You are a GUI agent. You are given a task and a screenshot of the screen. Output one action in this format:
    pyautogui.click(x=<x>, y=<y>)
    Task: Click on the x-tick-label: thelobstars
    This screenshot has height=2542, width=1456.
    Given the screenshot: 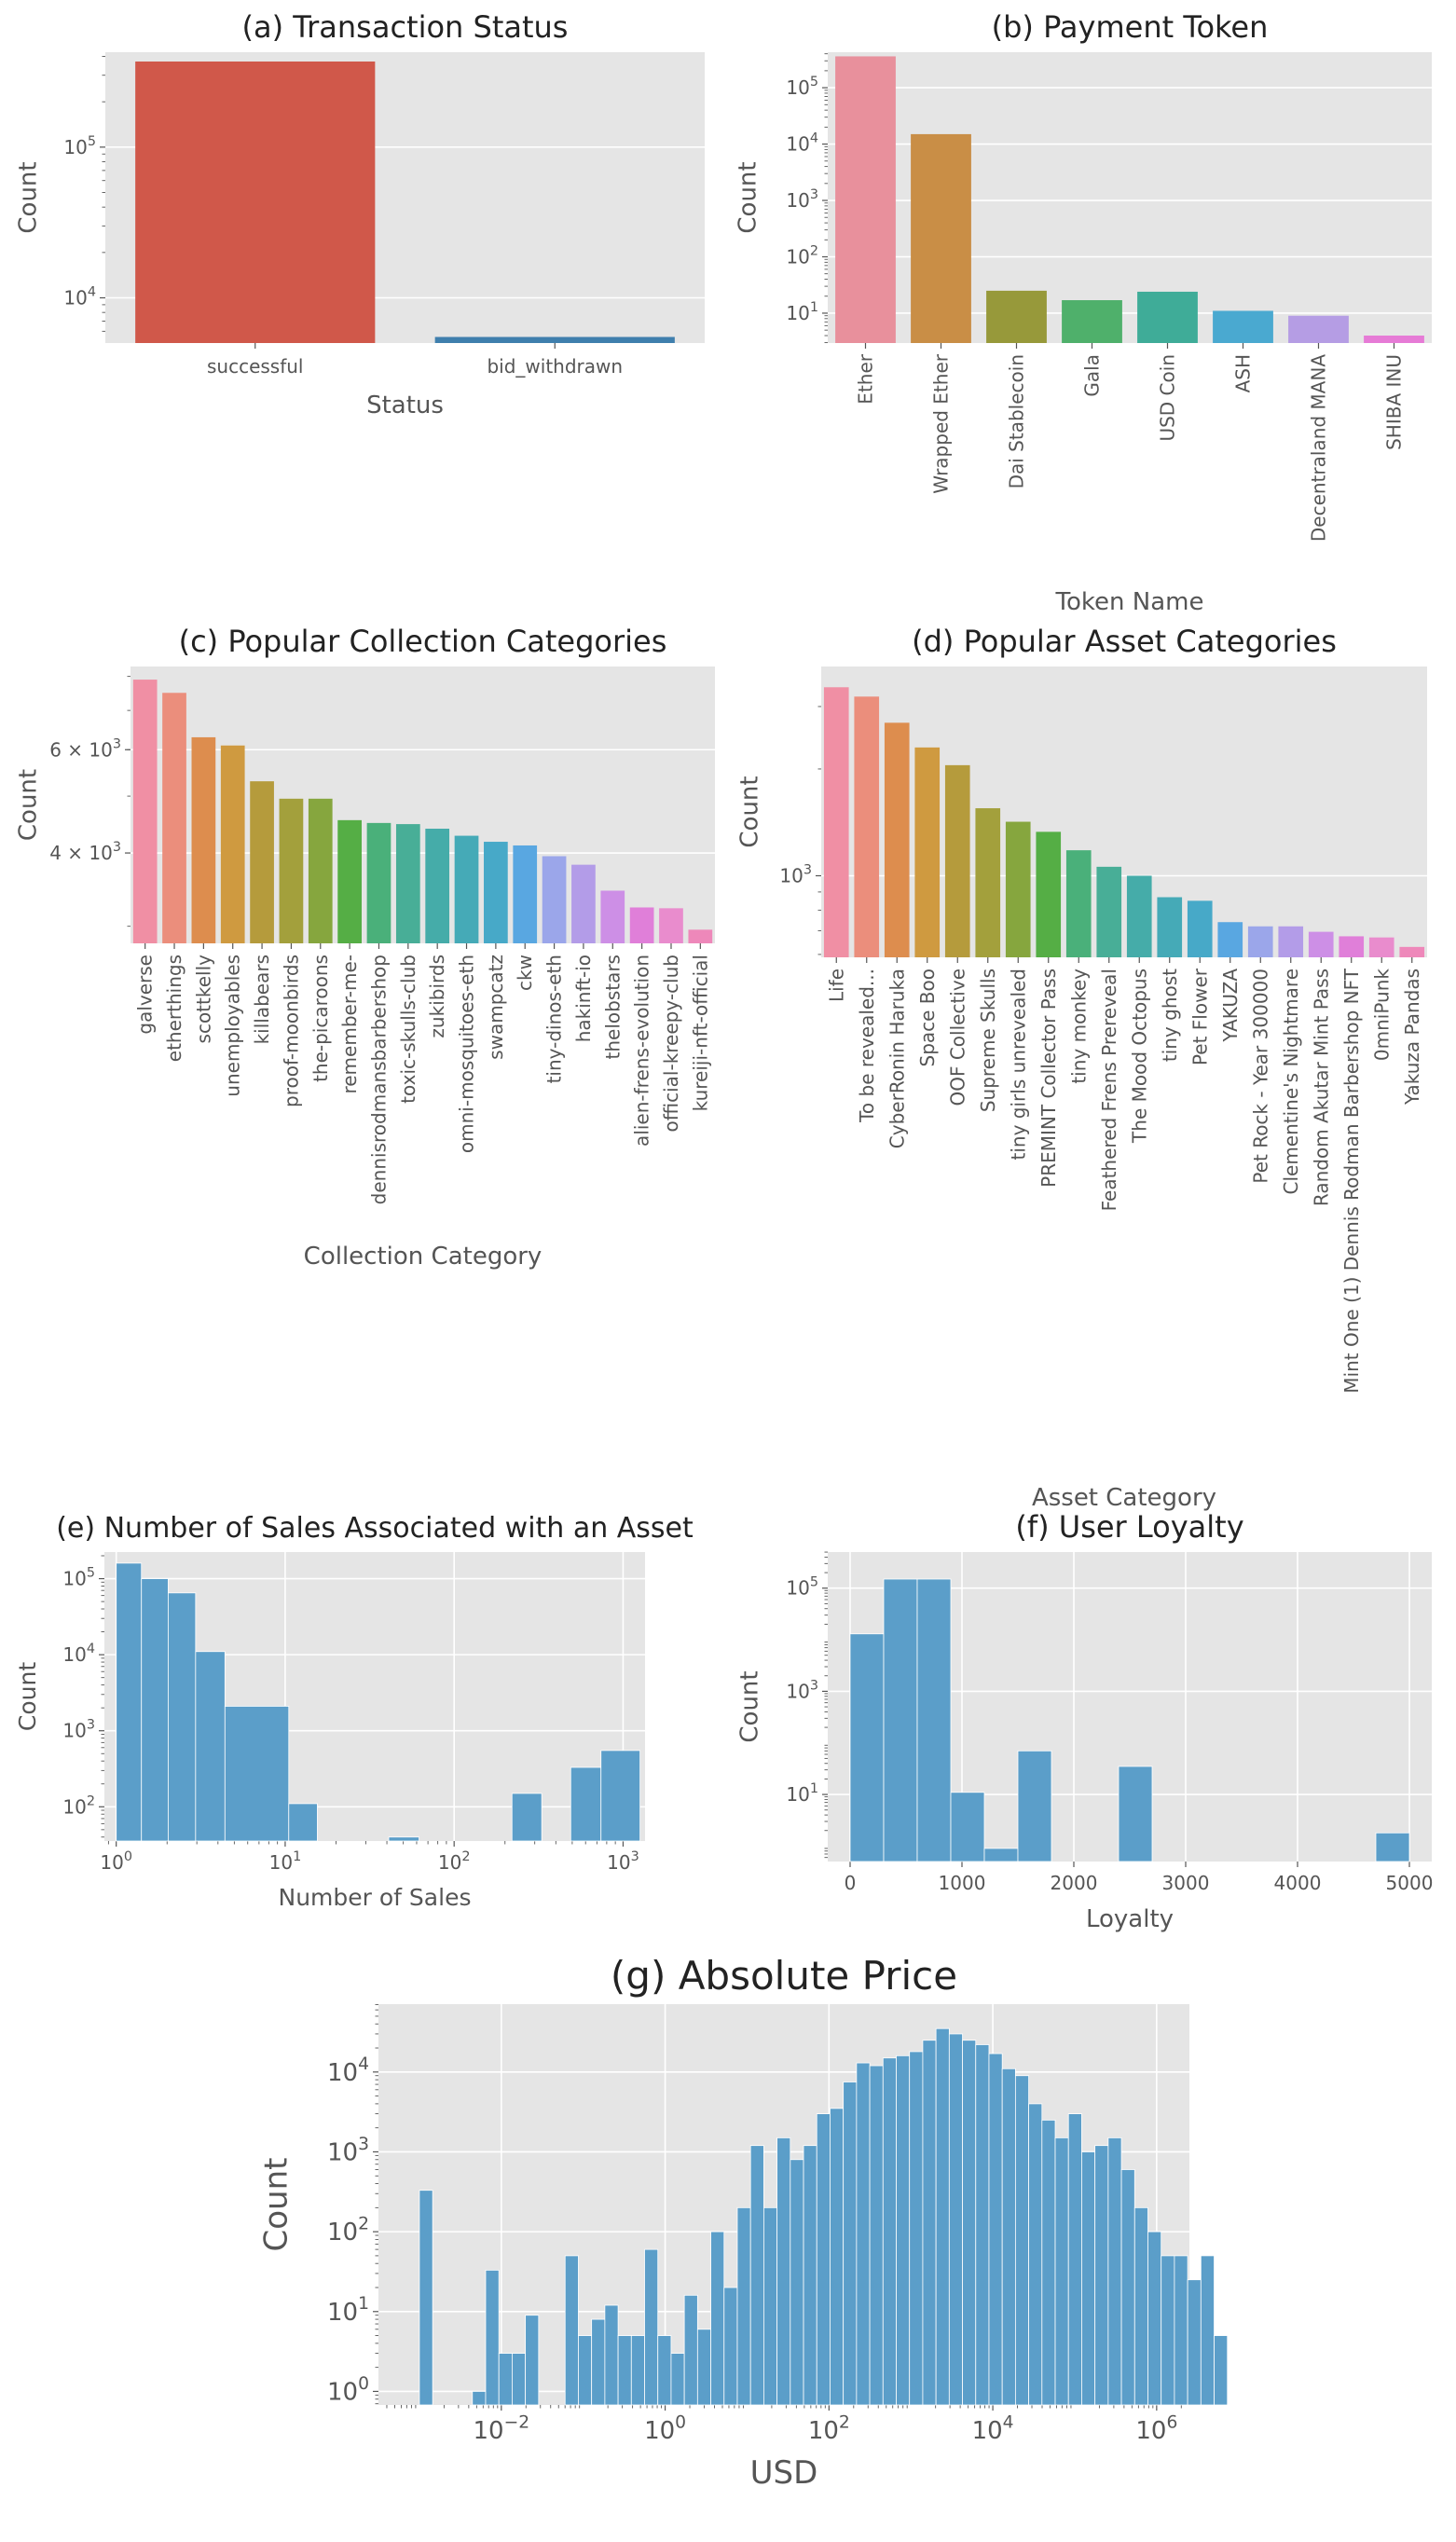 What is the action you would take?
    pyautogui.click(x=612, y=1007)
    